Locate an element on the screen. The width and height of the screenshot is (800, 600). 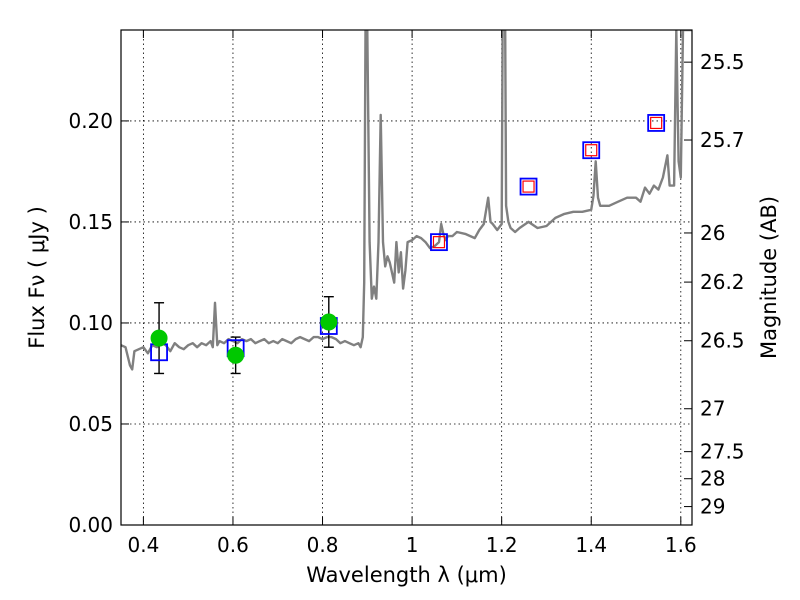
magnitude-tick-label: 27.5 is located at coordinates (722, 452).